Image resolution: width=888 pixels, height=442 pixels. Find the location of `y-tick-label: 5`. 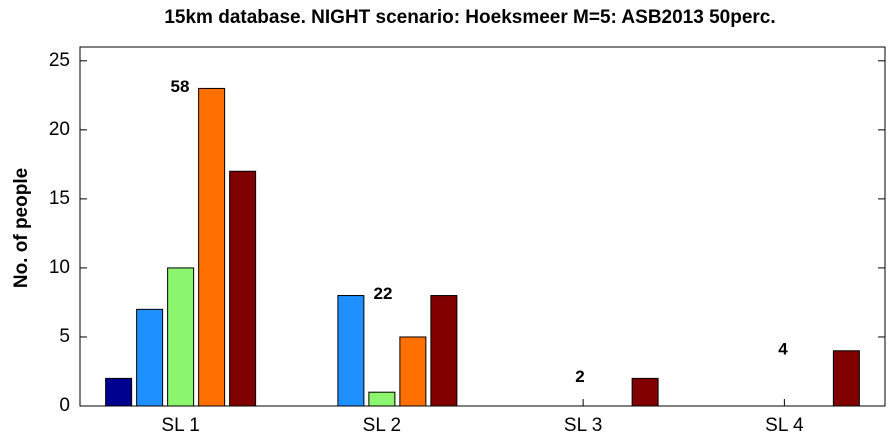

y-tick-label: 5 is located at coordinates (64, 336).